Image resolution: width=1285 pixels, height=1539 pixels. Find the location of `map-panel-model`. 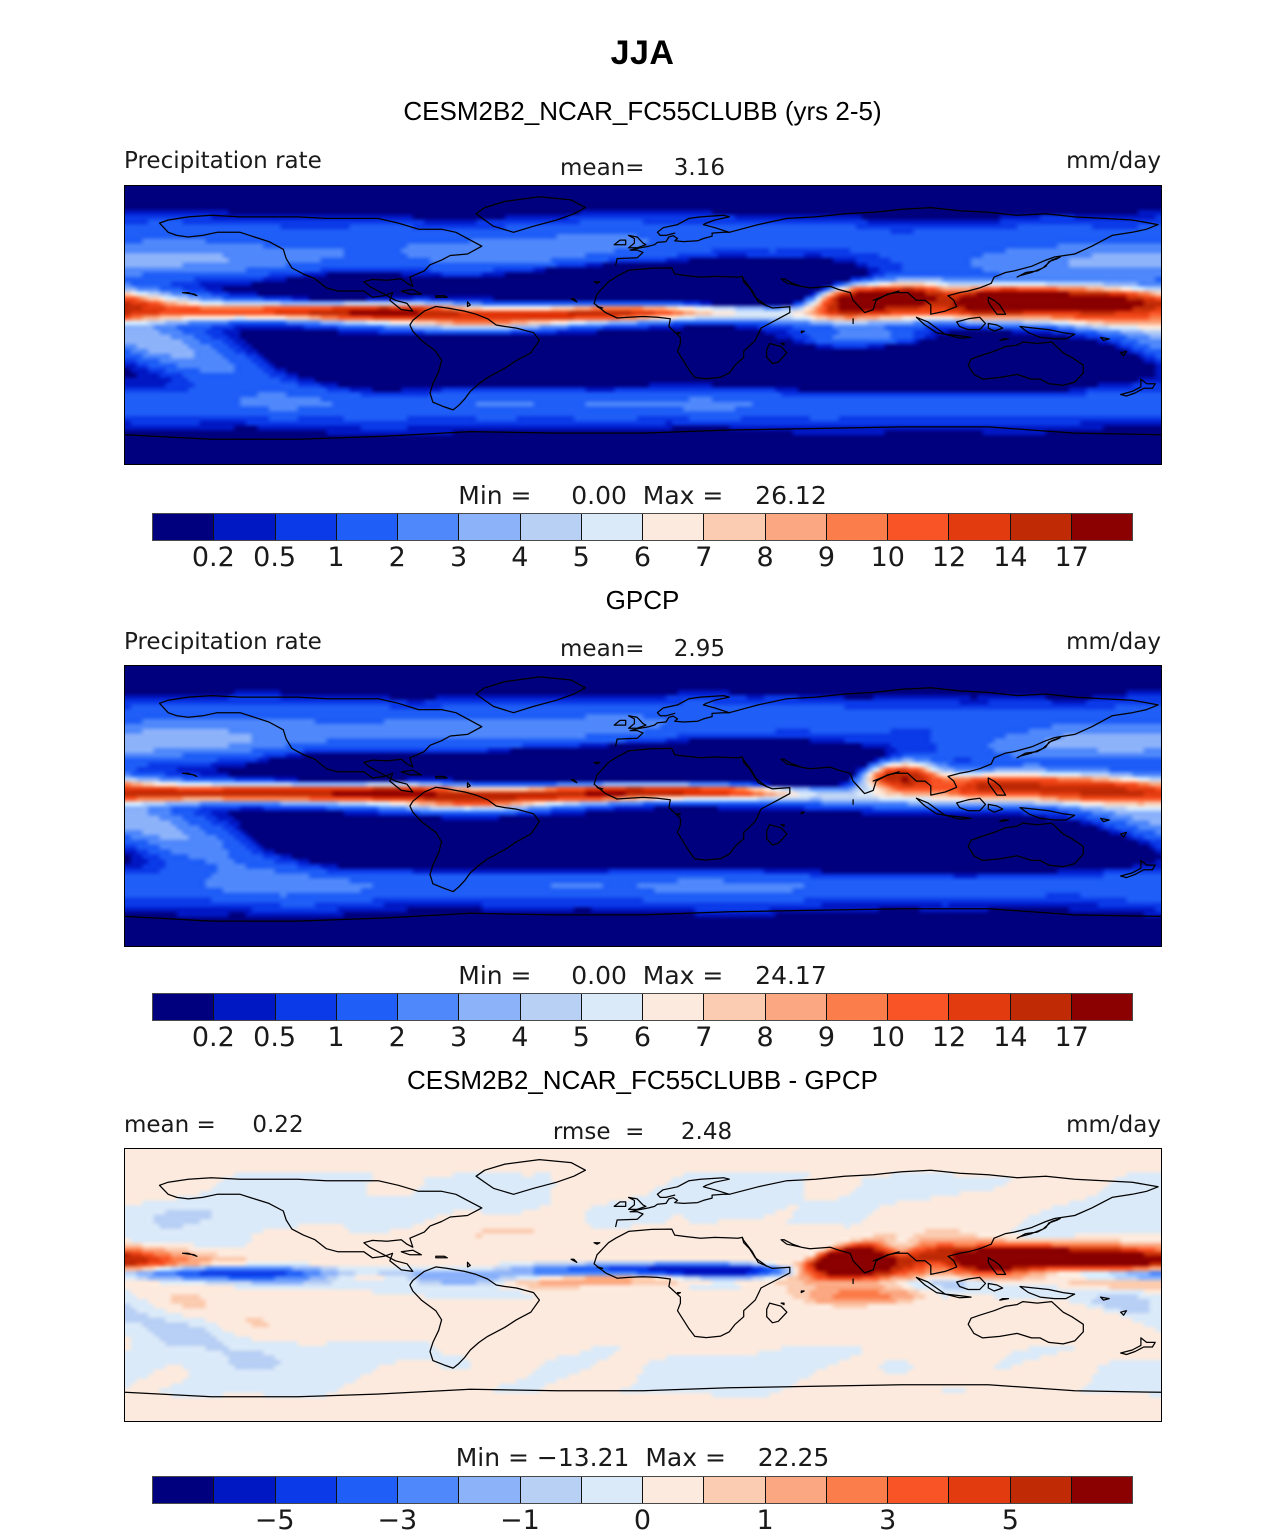

map-panel-model is located at coordinates (643, 325).